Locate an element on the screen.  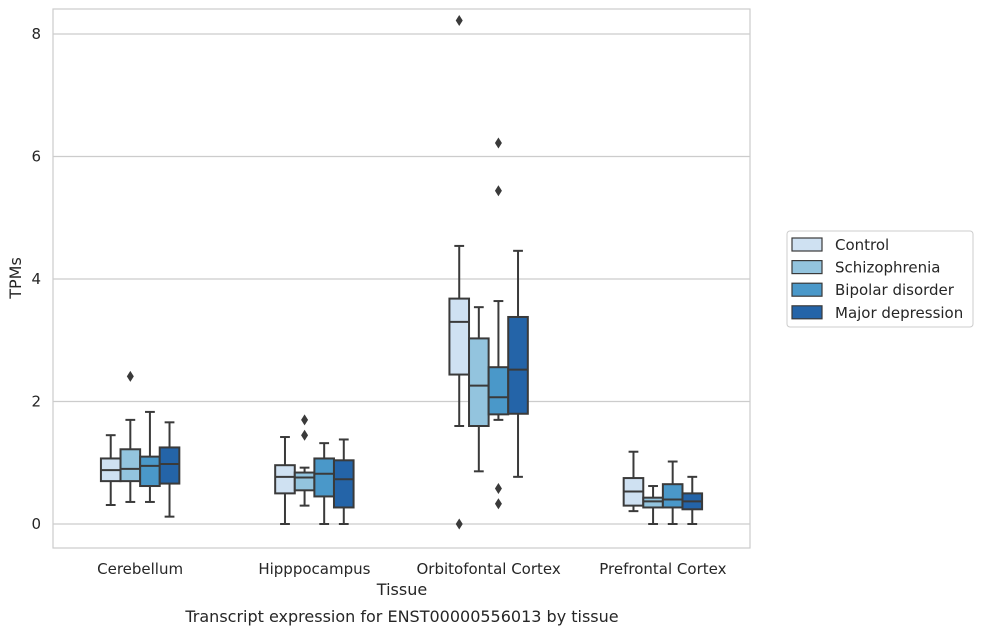
y-tick-label-2: 4 is located at coordinates (36, 279).